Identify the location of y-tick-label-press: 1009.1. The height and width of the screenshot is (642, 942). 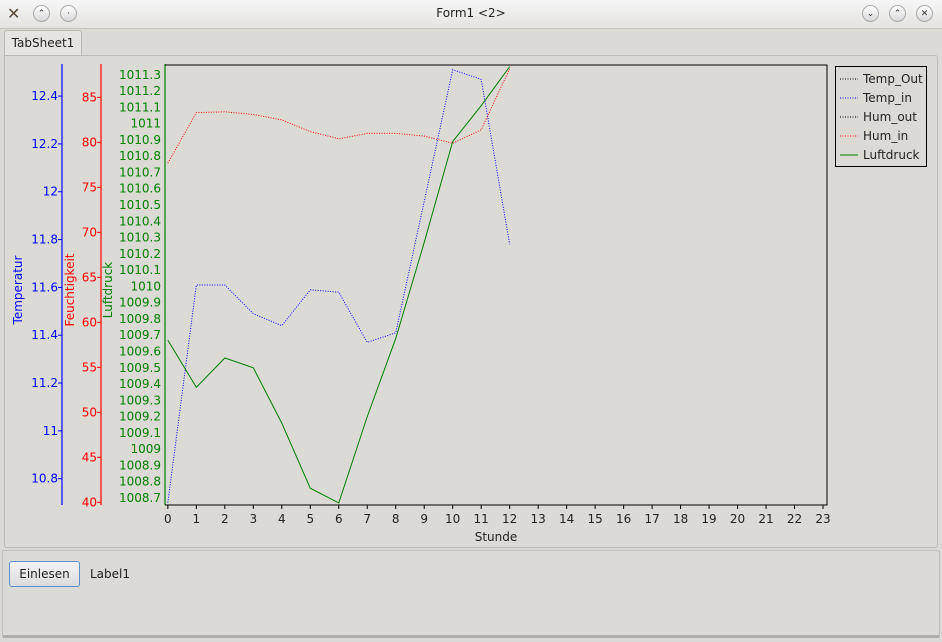
(140, 433).